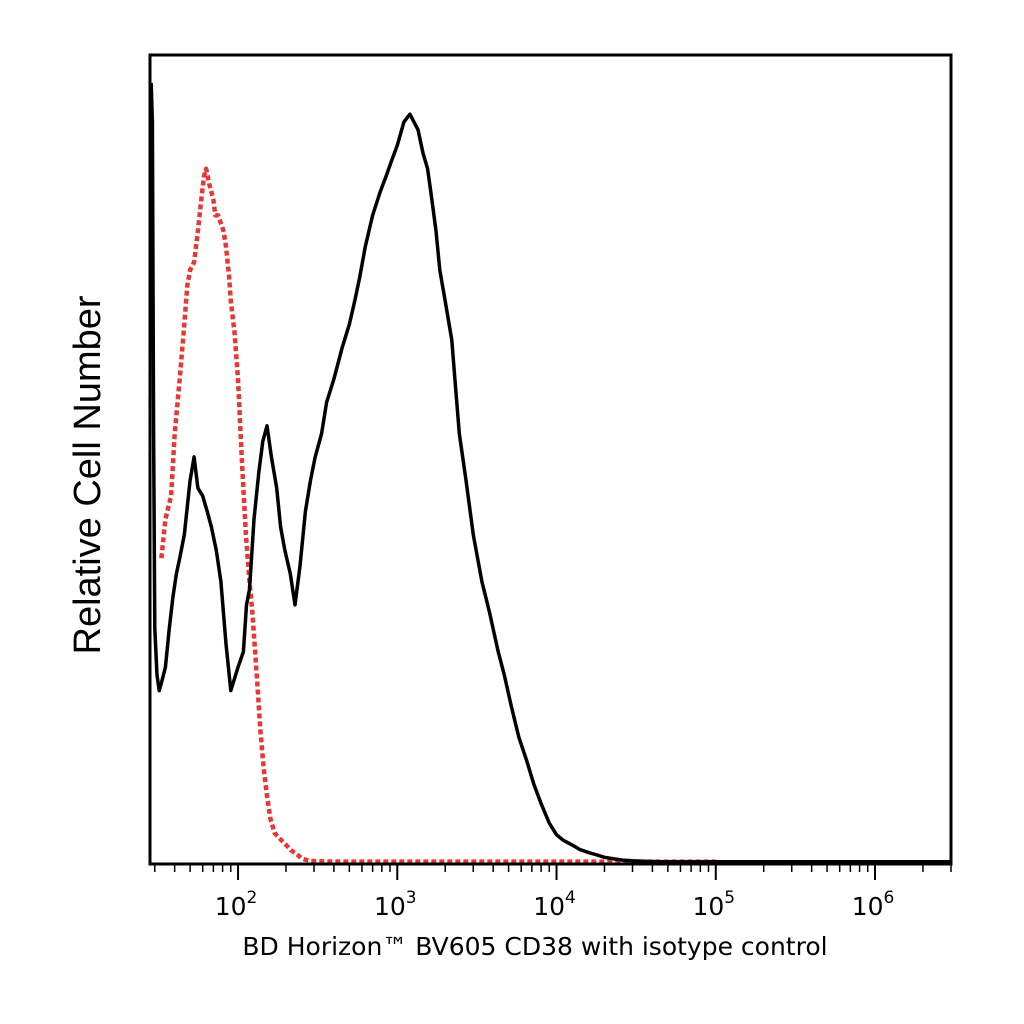 The width and height of the screenshot is (1024, 1024). I want to click on y-axis-label: Relative Cell Number, so click(88, 474).